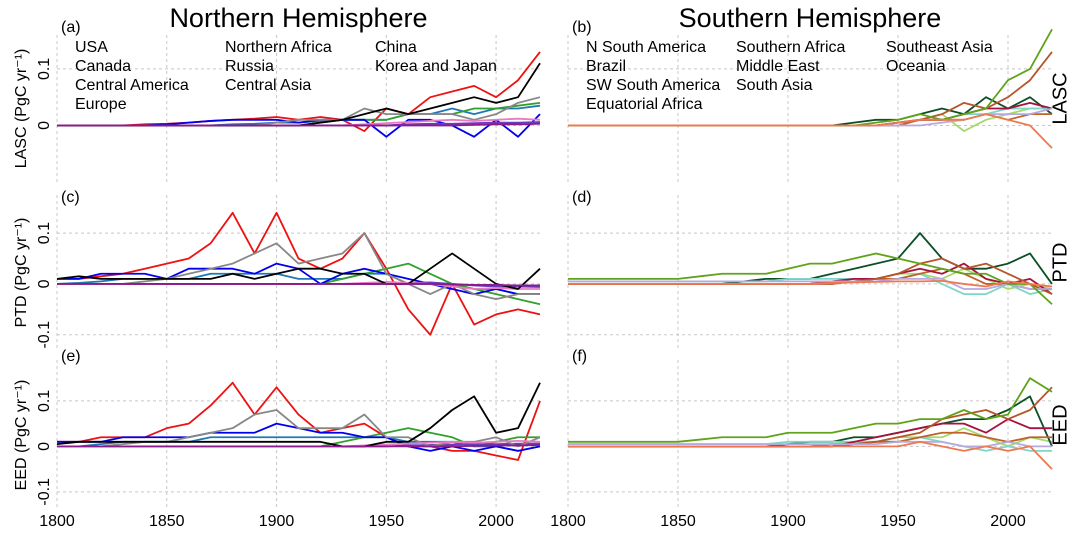  I want to click on y-axis-label: PTD (PgC yr⁻¹), so click(21, 273).